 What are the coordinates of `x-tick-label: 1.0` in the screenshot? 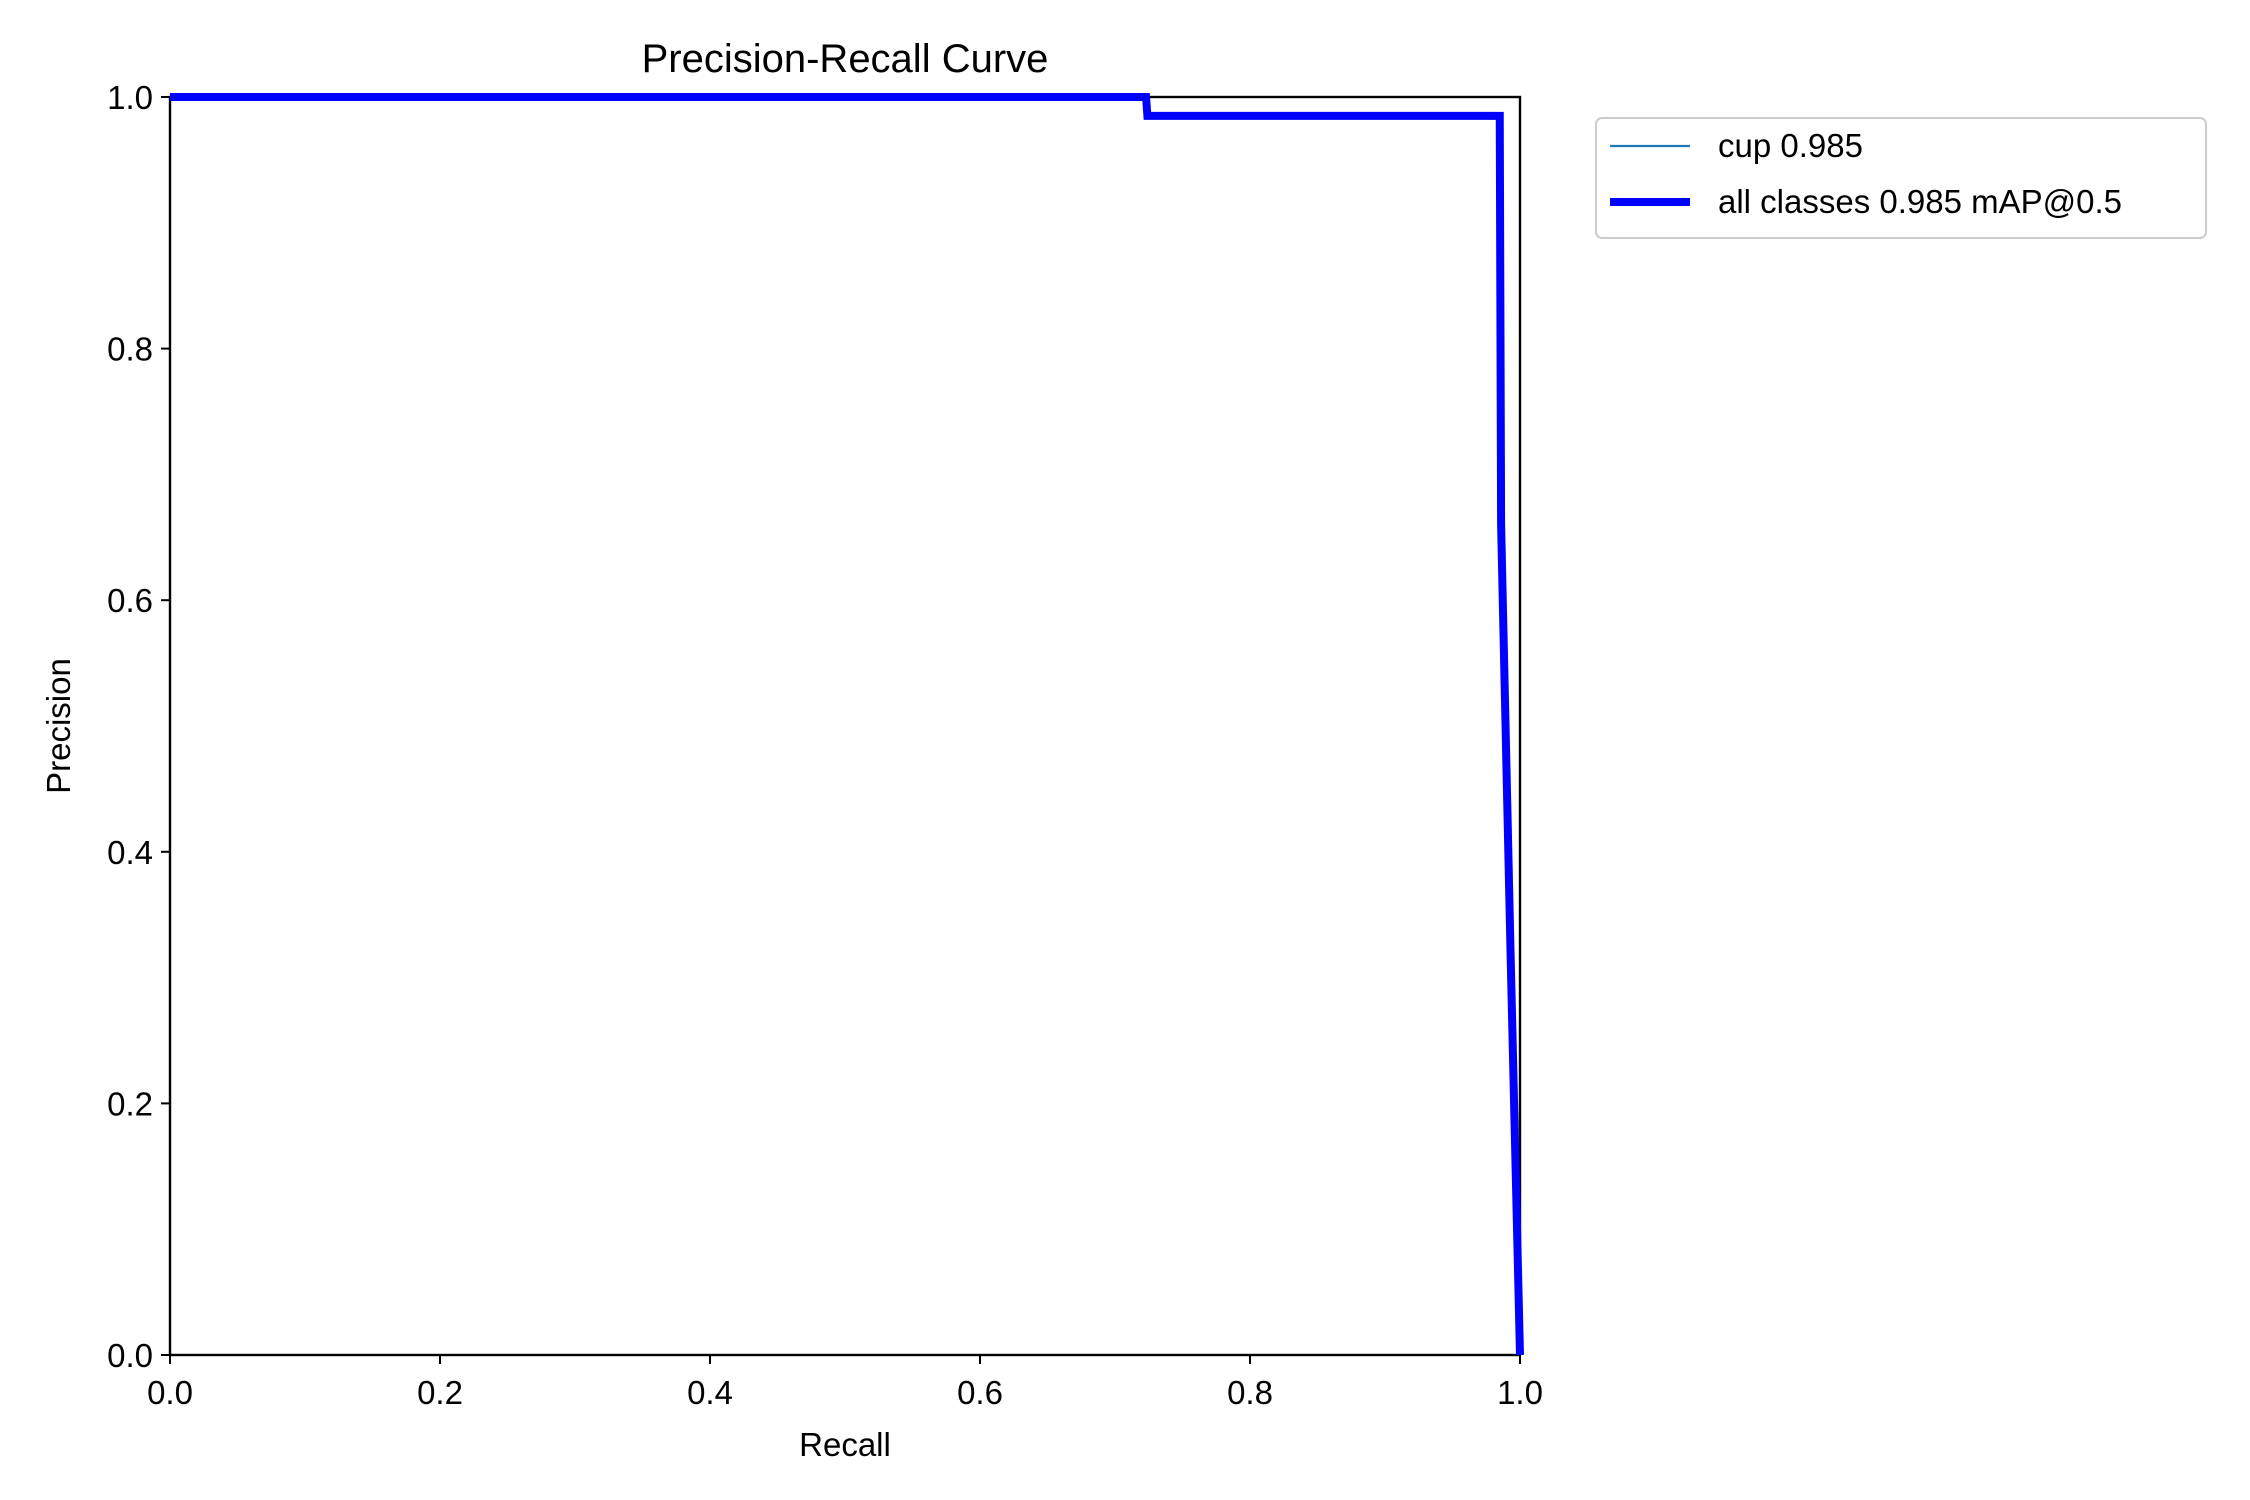 It's located at (1520, 1392).